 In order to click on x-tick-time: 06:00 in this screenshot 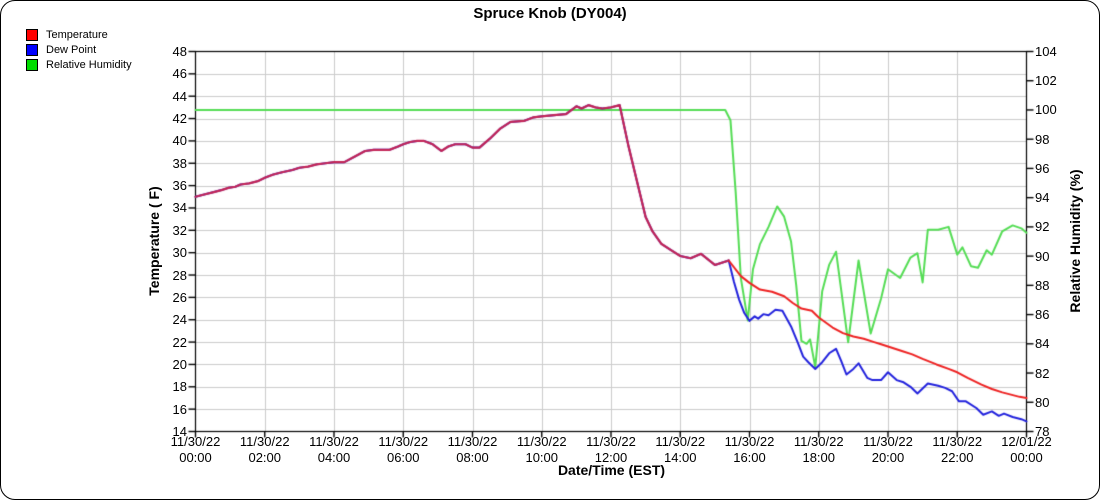, I will do `click(403, 457)`.